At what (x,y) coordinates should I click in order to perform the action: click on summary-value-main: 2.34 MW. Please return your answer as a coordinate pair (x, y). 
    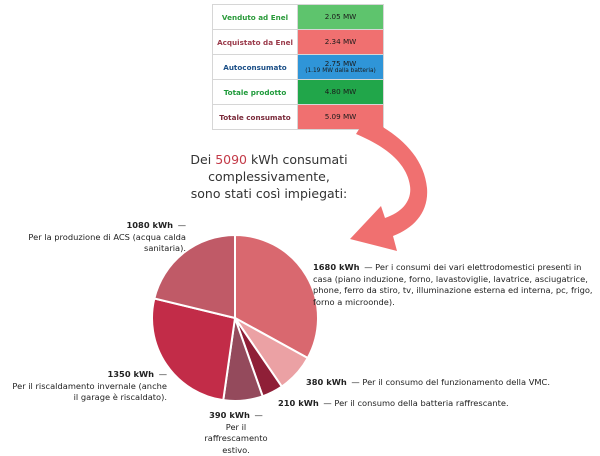
    Looking at the image, I should click on (340, 41).